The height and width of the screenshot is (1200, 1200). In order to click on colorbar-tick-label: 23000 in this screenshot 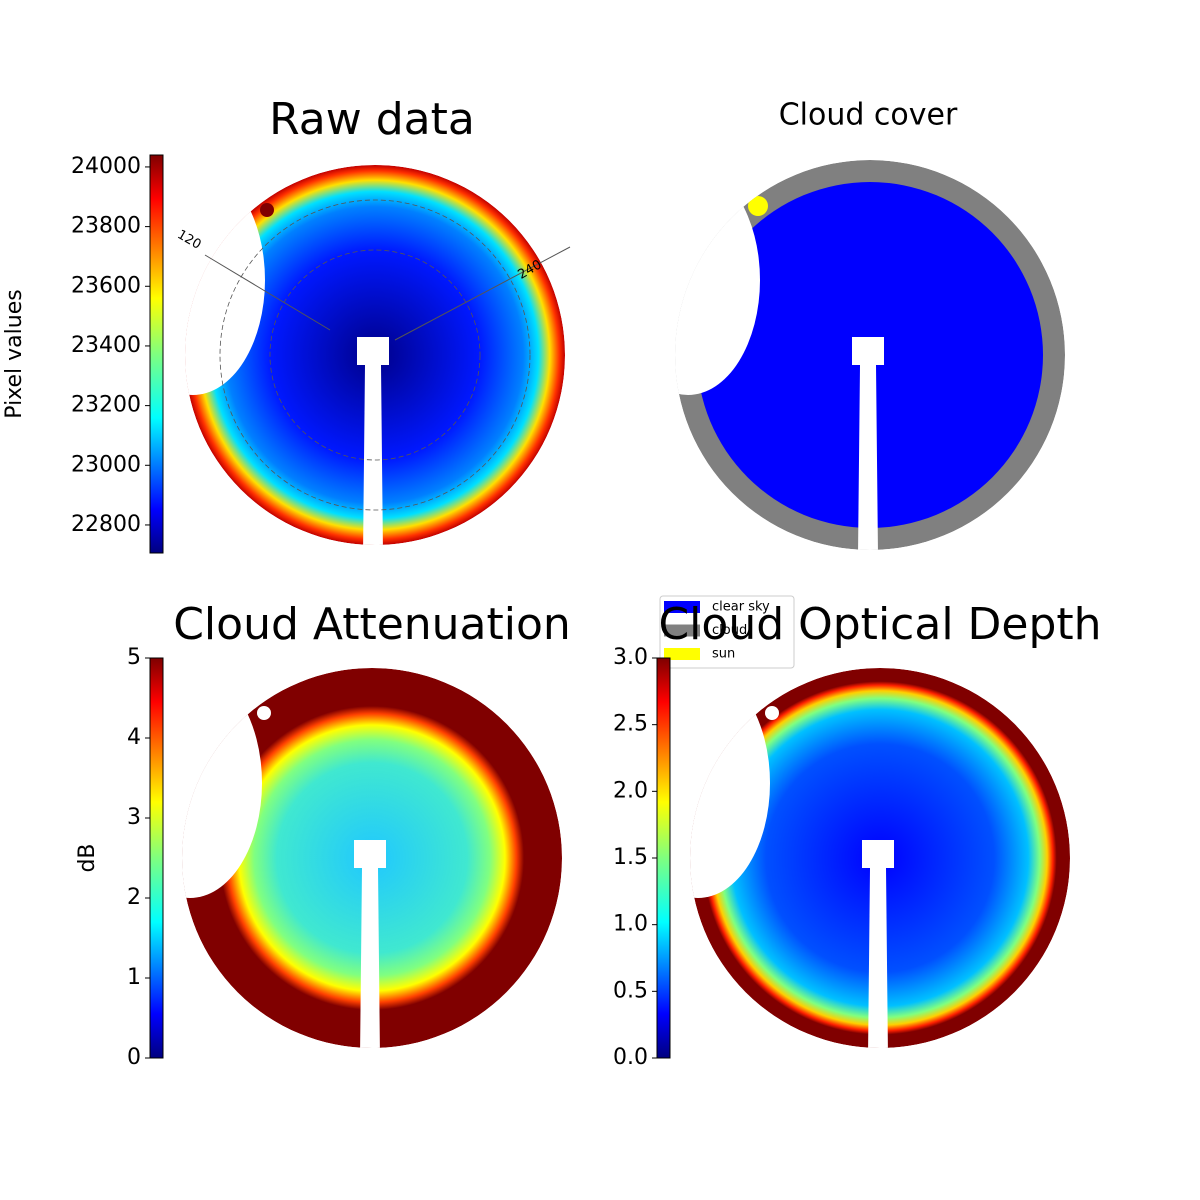, I will do `click(106, 464)`.